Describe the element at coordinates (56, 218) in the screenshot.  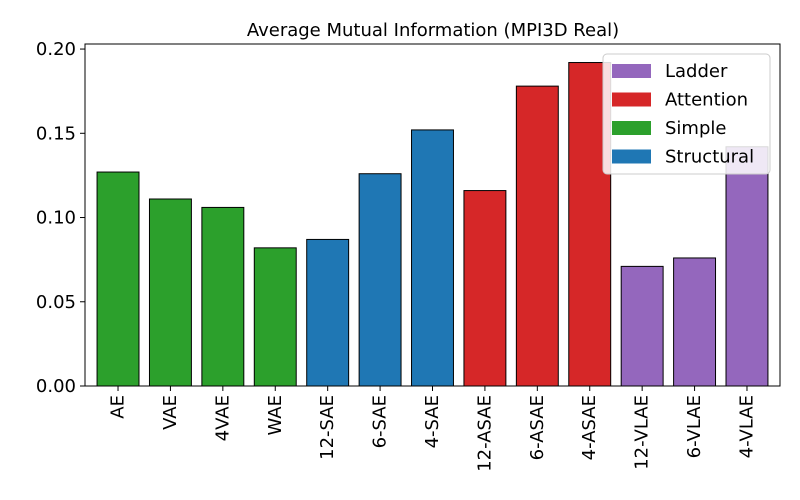
I see `y-tick-label: 0.10` at that location.